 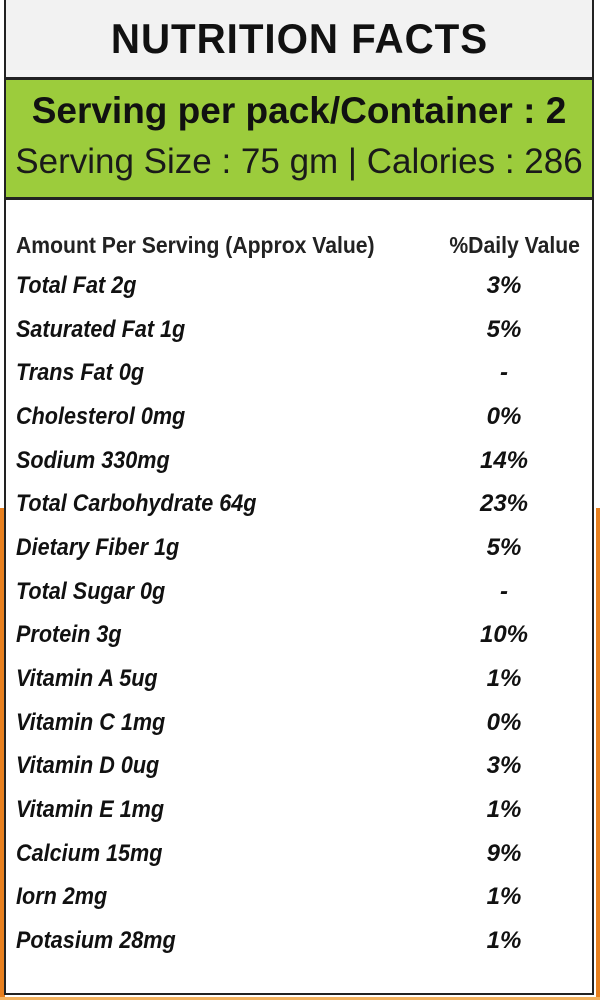 What do you see at coordinates (304, 810) in the screenshot?
I see `table-row: Vitamin E 1mg 1%` at bounding box center [304, 810].